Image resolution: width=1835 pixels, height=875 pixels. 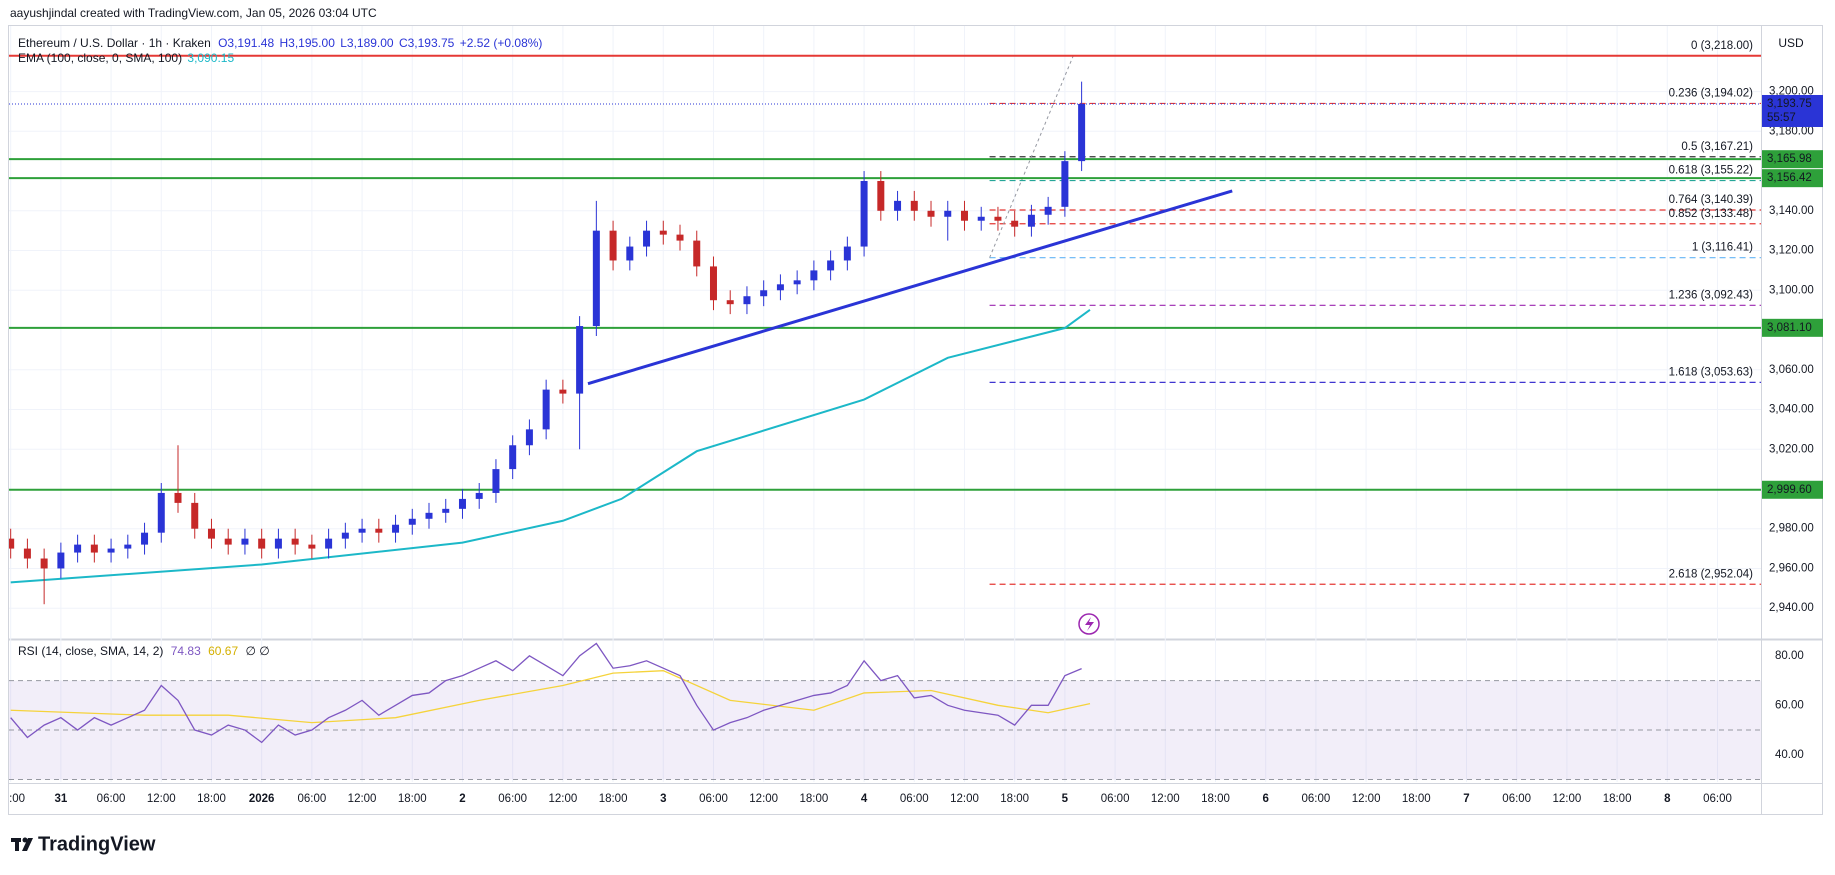 What do you see at coordinates (1789, 705) in the screenshot?
I see `rsi-tick-label: 60.00` at bounding box center [1789, 705].